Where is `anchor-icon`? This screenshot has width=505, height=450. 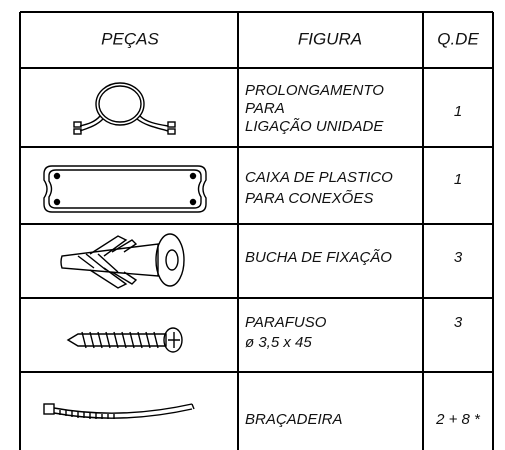
anchor-icon is located at coordinates (122, 261).